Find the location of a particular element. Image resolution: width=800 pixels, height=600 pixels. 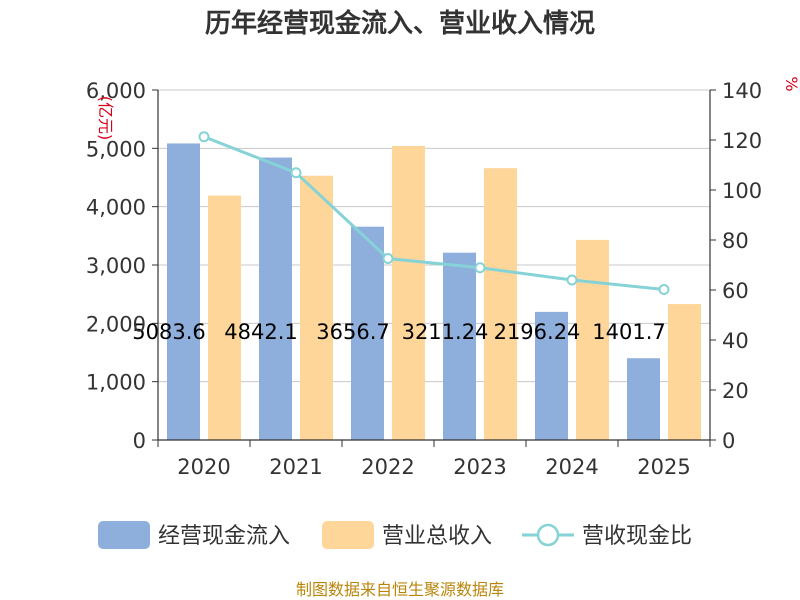

left-tick-label: 4,000 is located at coordinates (116, 208).